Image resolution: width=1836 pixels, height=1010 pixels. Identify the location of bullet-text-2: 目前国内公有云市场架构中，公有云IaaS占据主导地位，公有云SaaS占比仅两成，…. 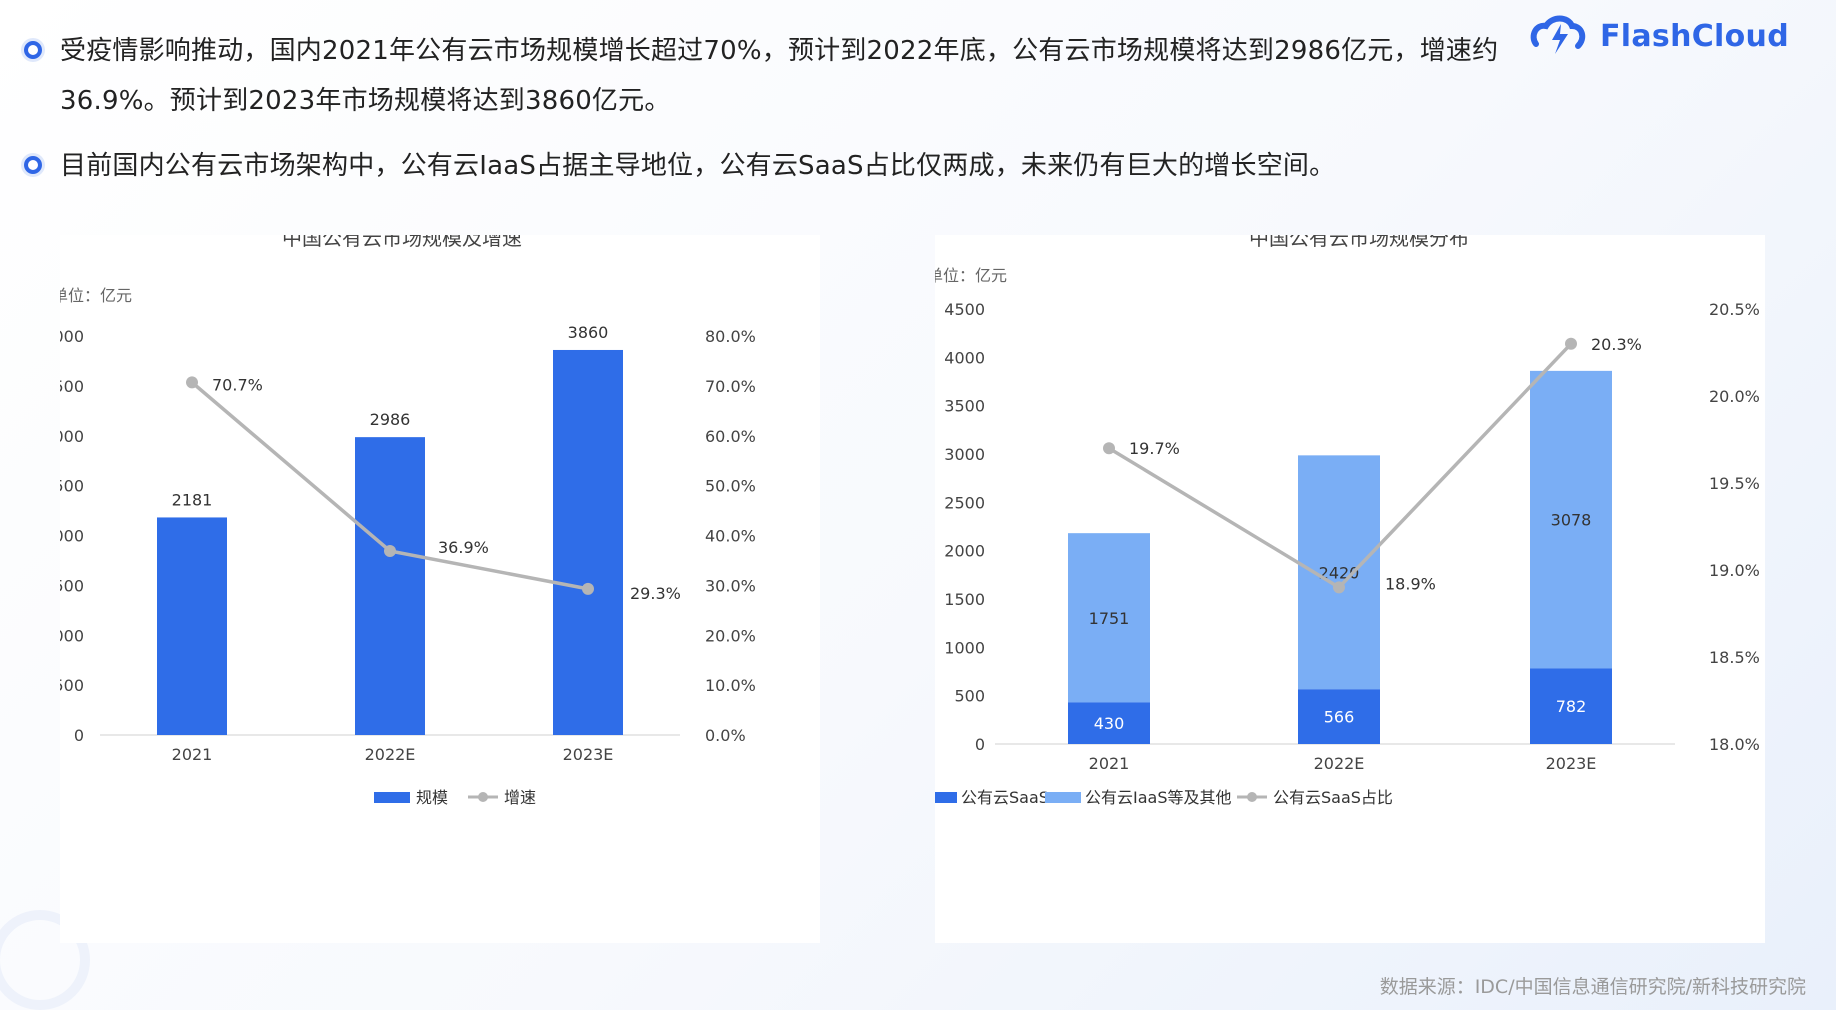
(698, 166).